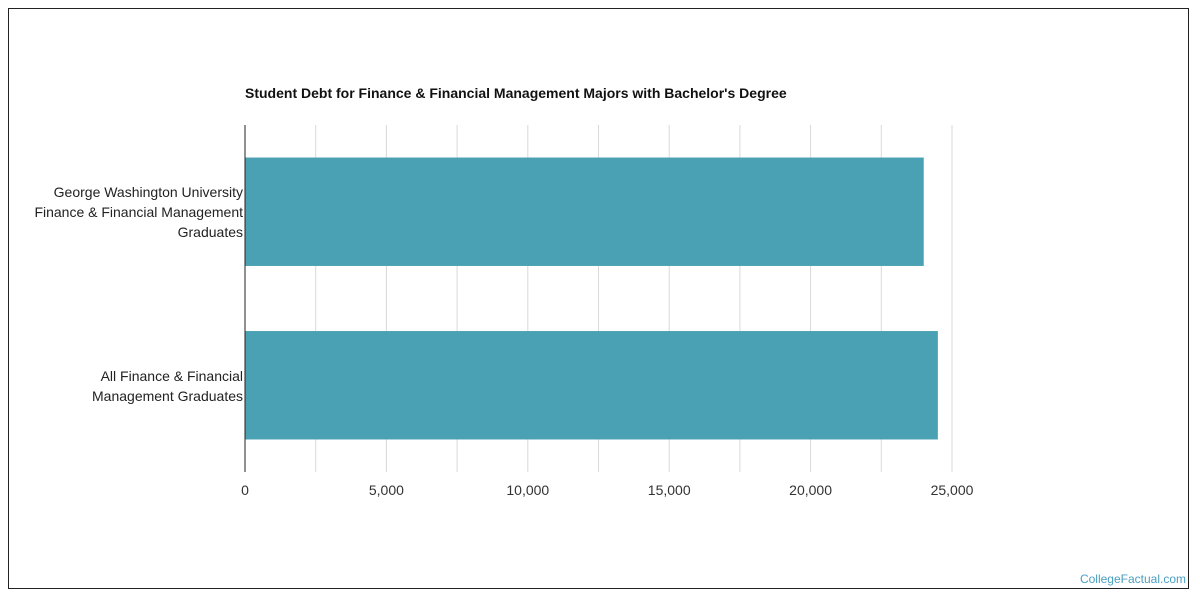  What do you see at coordinates (669, 490) in the screenshot?
I see `x-tick-label: 15,000` at bounding box center [669, 490].